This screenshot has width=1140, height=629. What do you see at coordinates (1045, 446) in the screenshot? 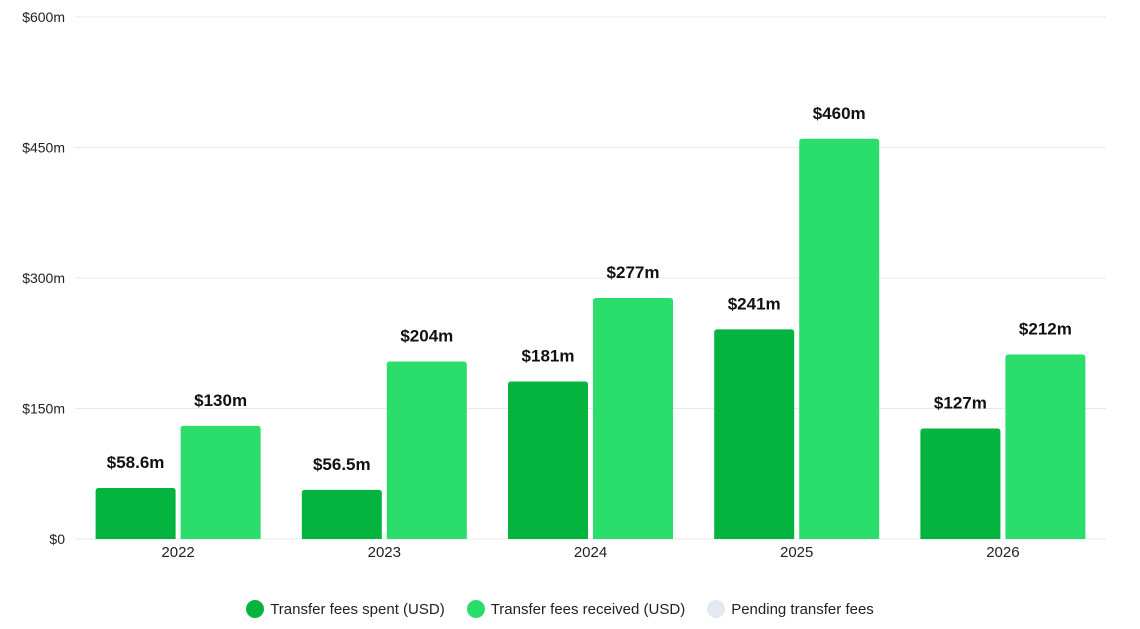
I see `bar-received-2026` at bounding box center [1045, 446].